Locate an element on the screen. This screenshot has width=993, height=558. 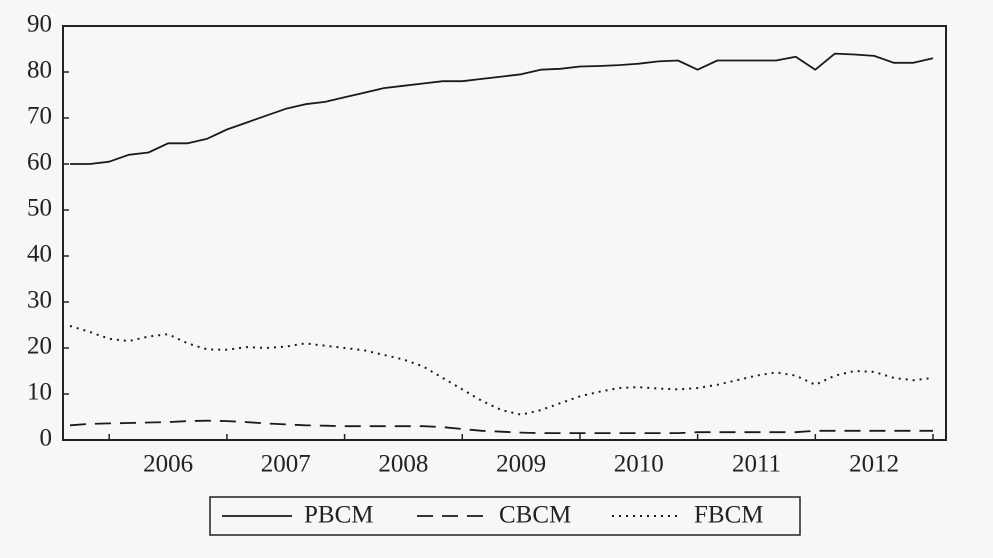
x-tick-label: 2006 is located at coordinates (168, 464).